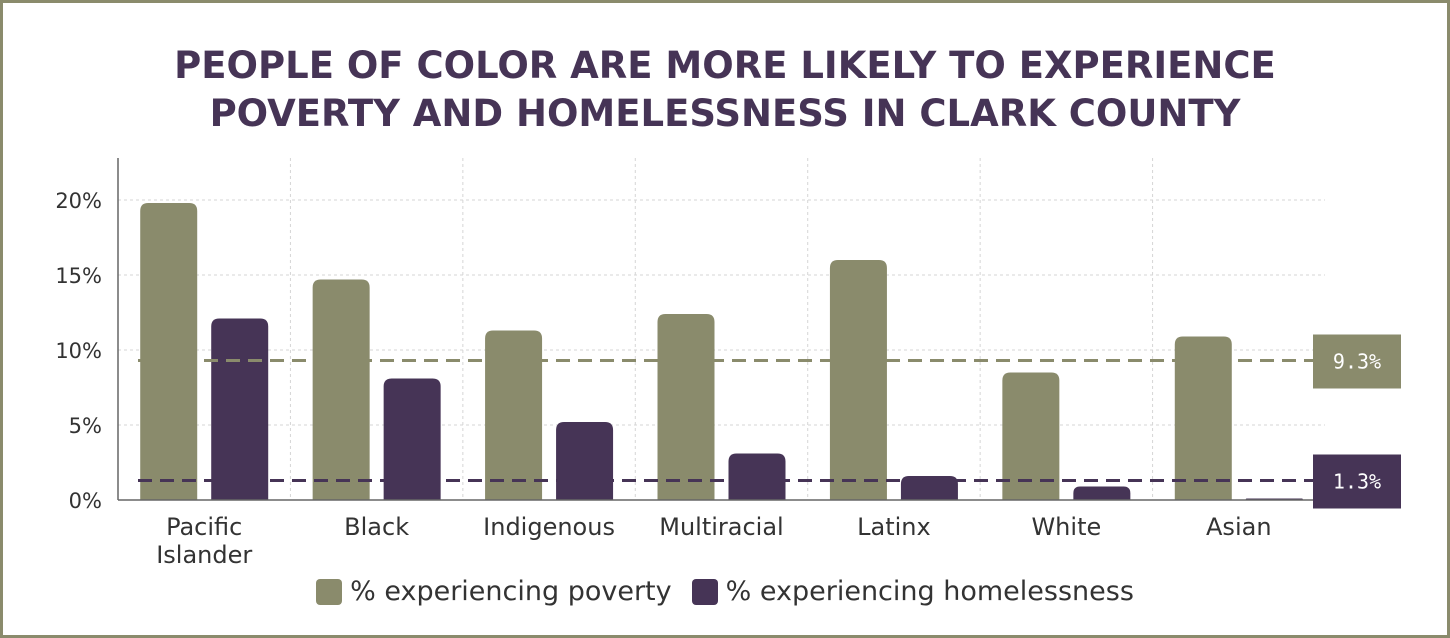  I want to click on reference-label-homelessness: 1.3%, so click(1357, 482).